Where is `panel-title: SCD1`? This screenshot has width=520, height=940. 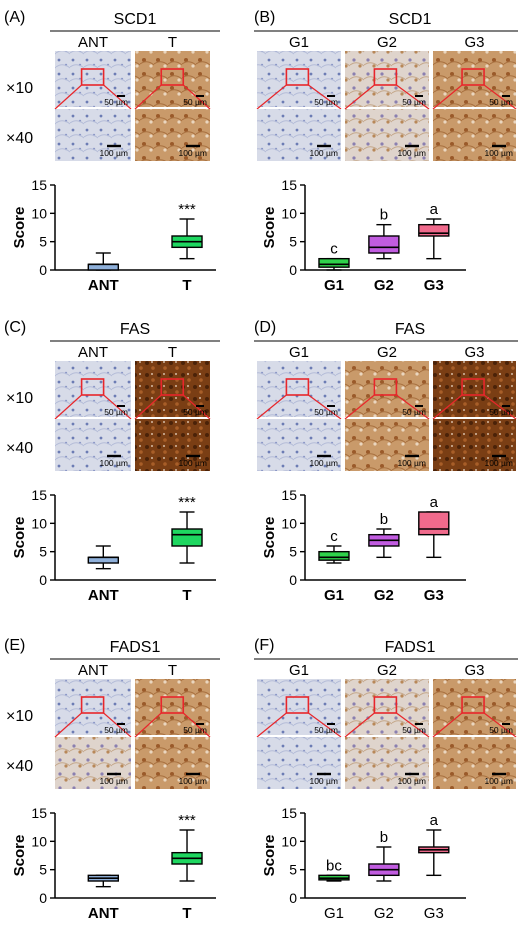 panel-title: SCD1 is located at coordinates (135, 19).